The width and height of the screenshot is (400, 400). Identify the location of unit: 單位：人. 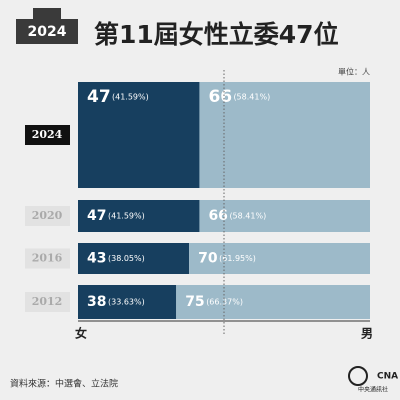
(354, 72).